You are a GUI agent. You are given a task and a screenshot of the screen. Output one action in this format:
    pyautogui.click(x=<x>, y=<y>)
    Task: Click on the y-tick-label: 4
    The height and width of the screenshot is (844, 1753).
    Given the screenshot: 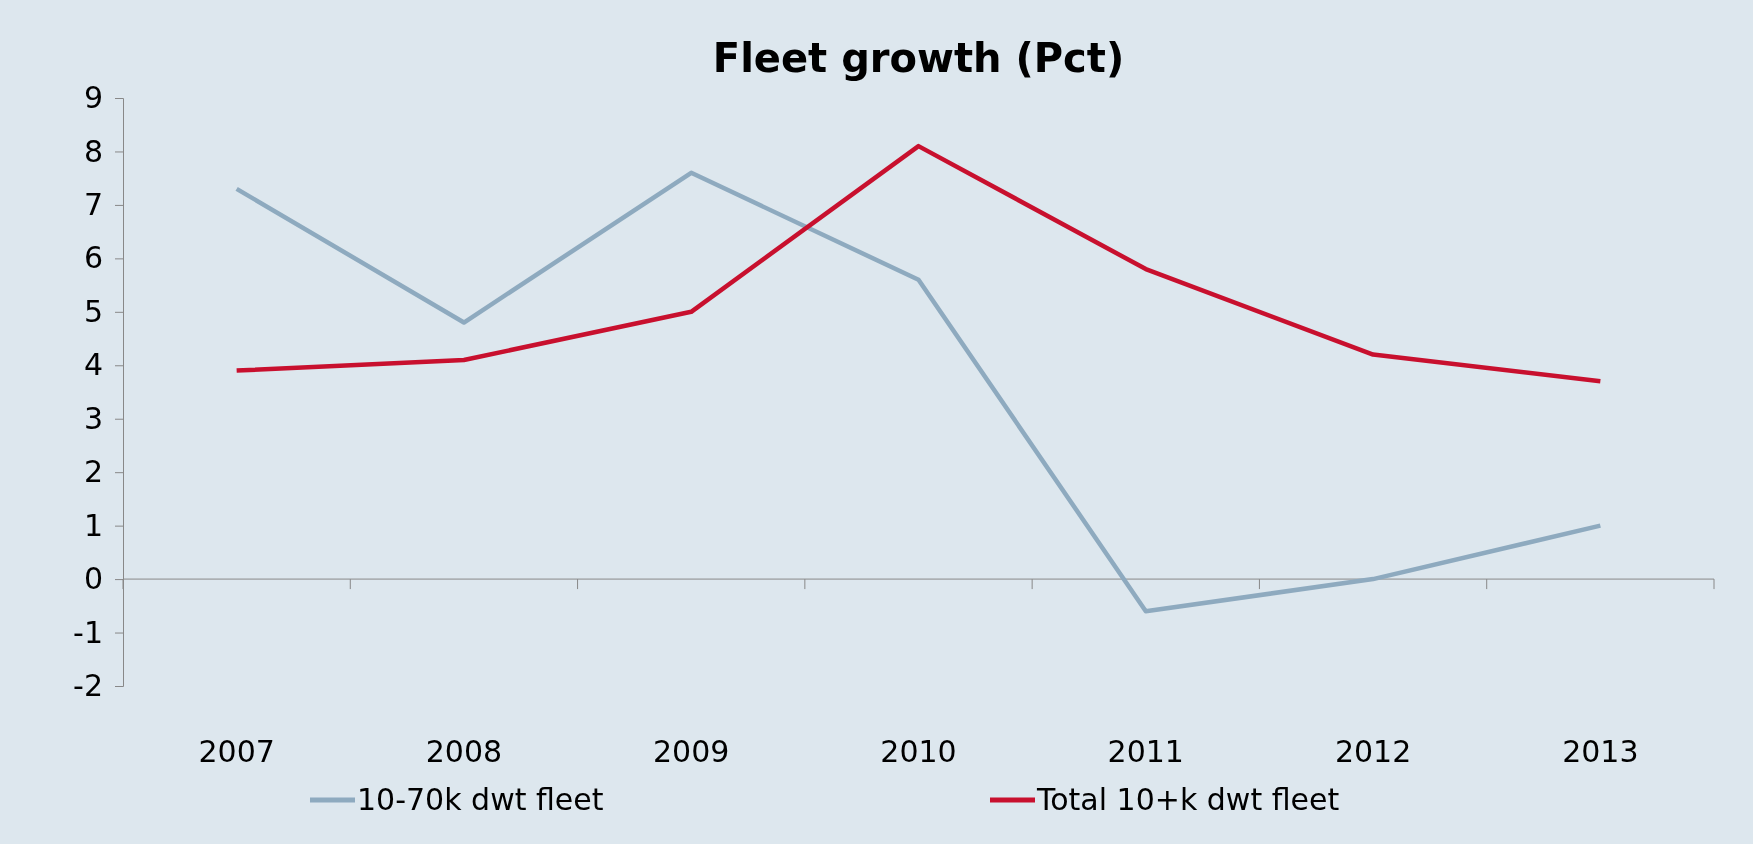 What is the action you would take?
    pyautogui.click(x=93, y=365)
    